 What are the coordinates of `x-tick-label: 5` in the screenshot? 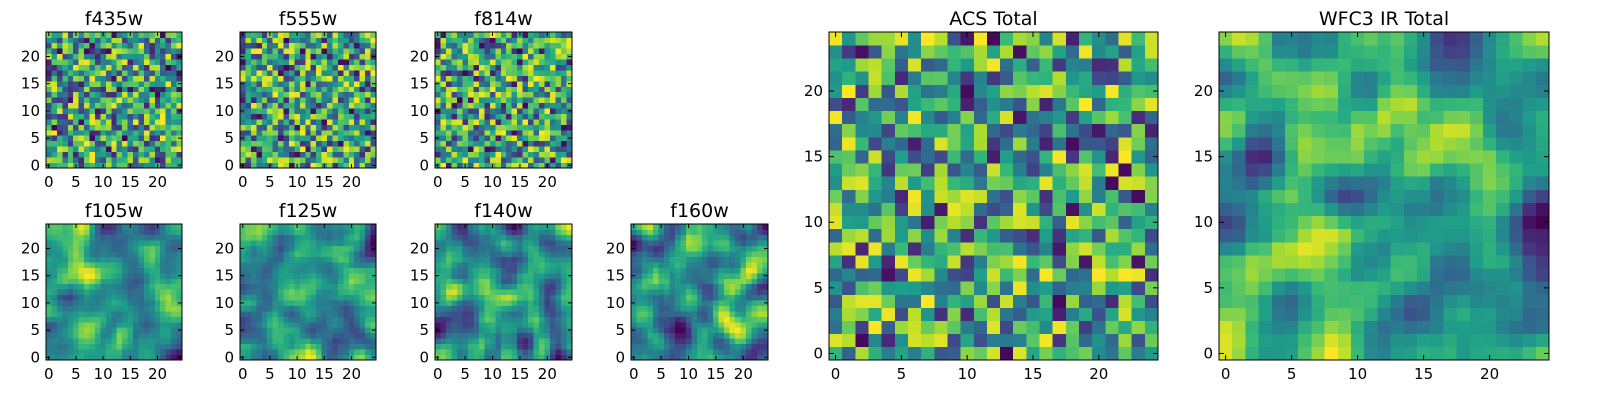 It's located at (661, 374).